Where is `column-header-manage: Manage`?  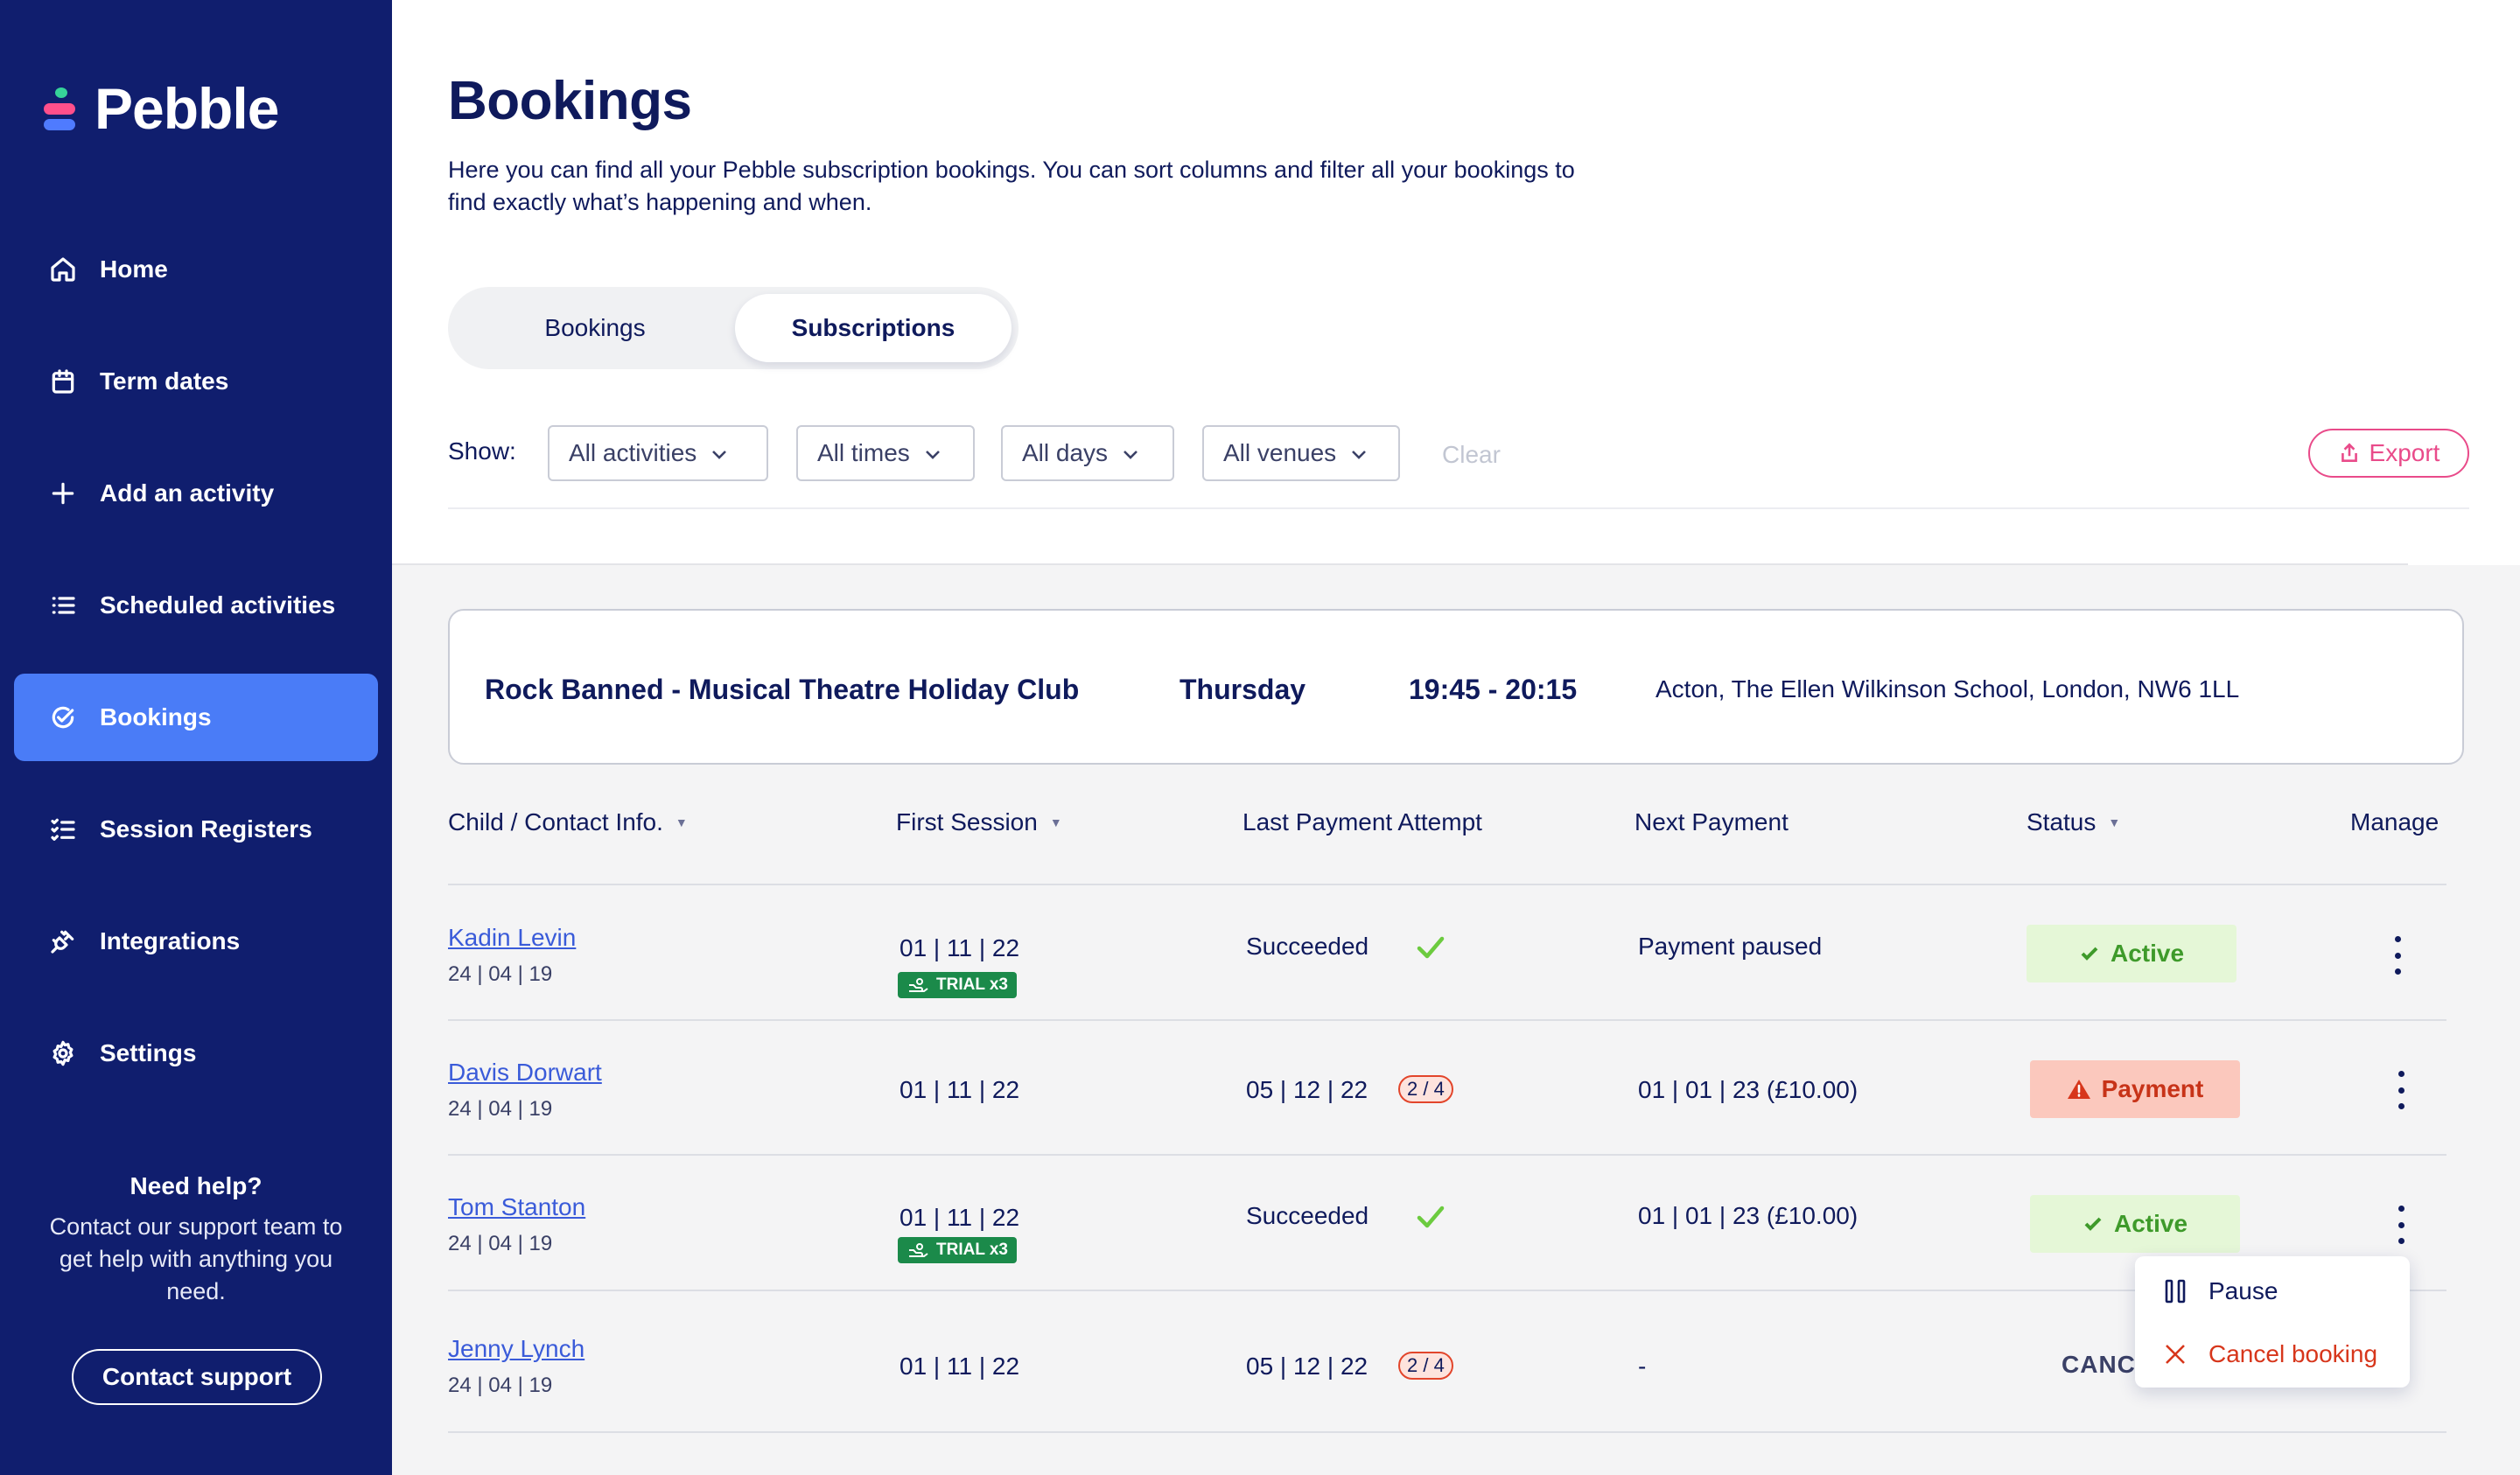 column-header-manage: Manage is located at coordinates (2394, 822).